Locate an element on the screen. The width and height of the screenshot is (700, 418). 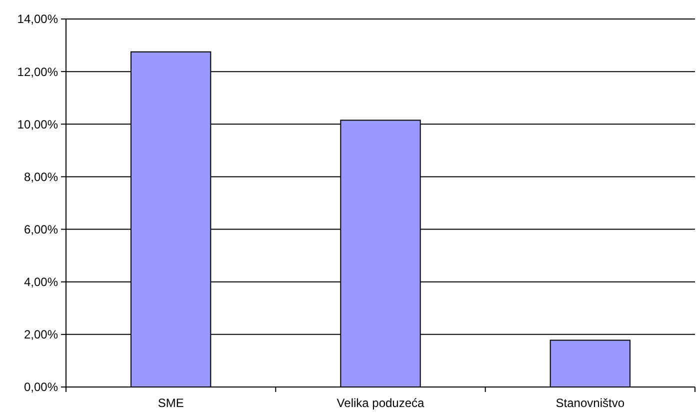
y-tick-label: 10,00% is located at coordinates (37, 124).